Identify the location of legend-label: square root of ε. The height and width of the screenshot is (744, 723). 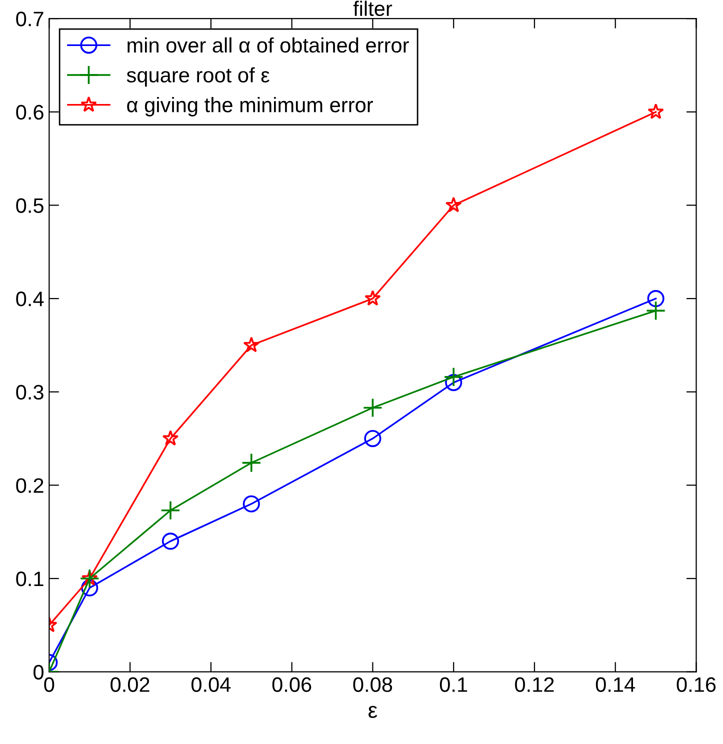
(198, 77).